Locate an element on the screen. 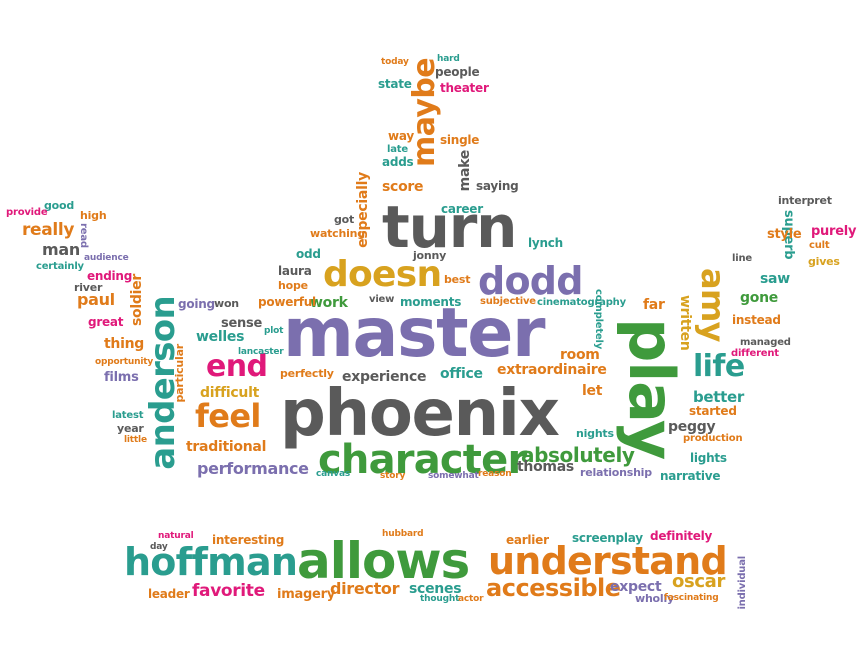 The height and width of the screenshot is (648, 864). word-extraordinaire: extraordinaire is located at coordinates (552, 370).